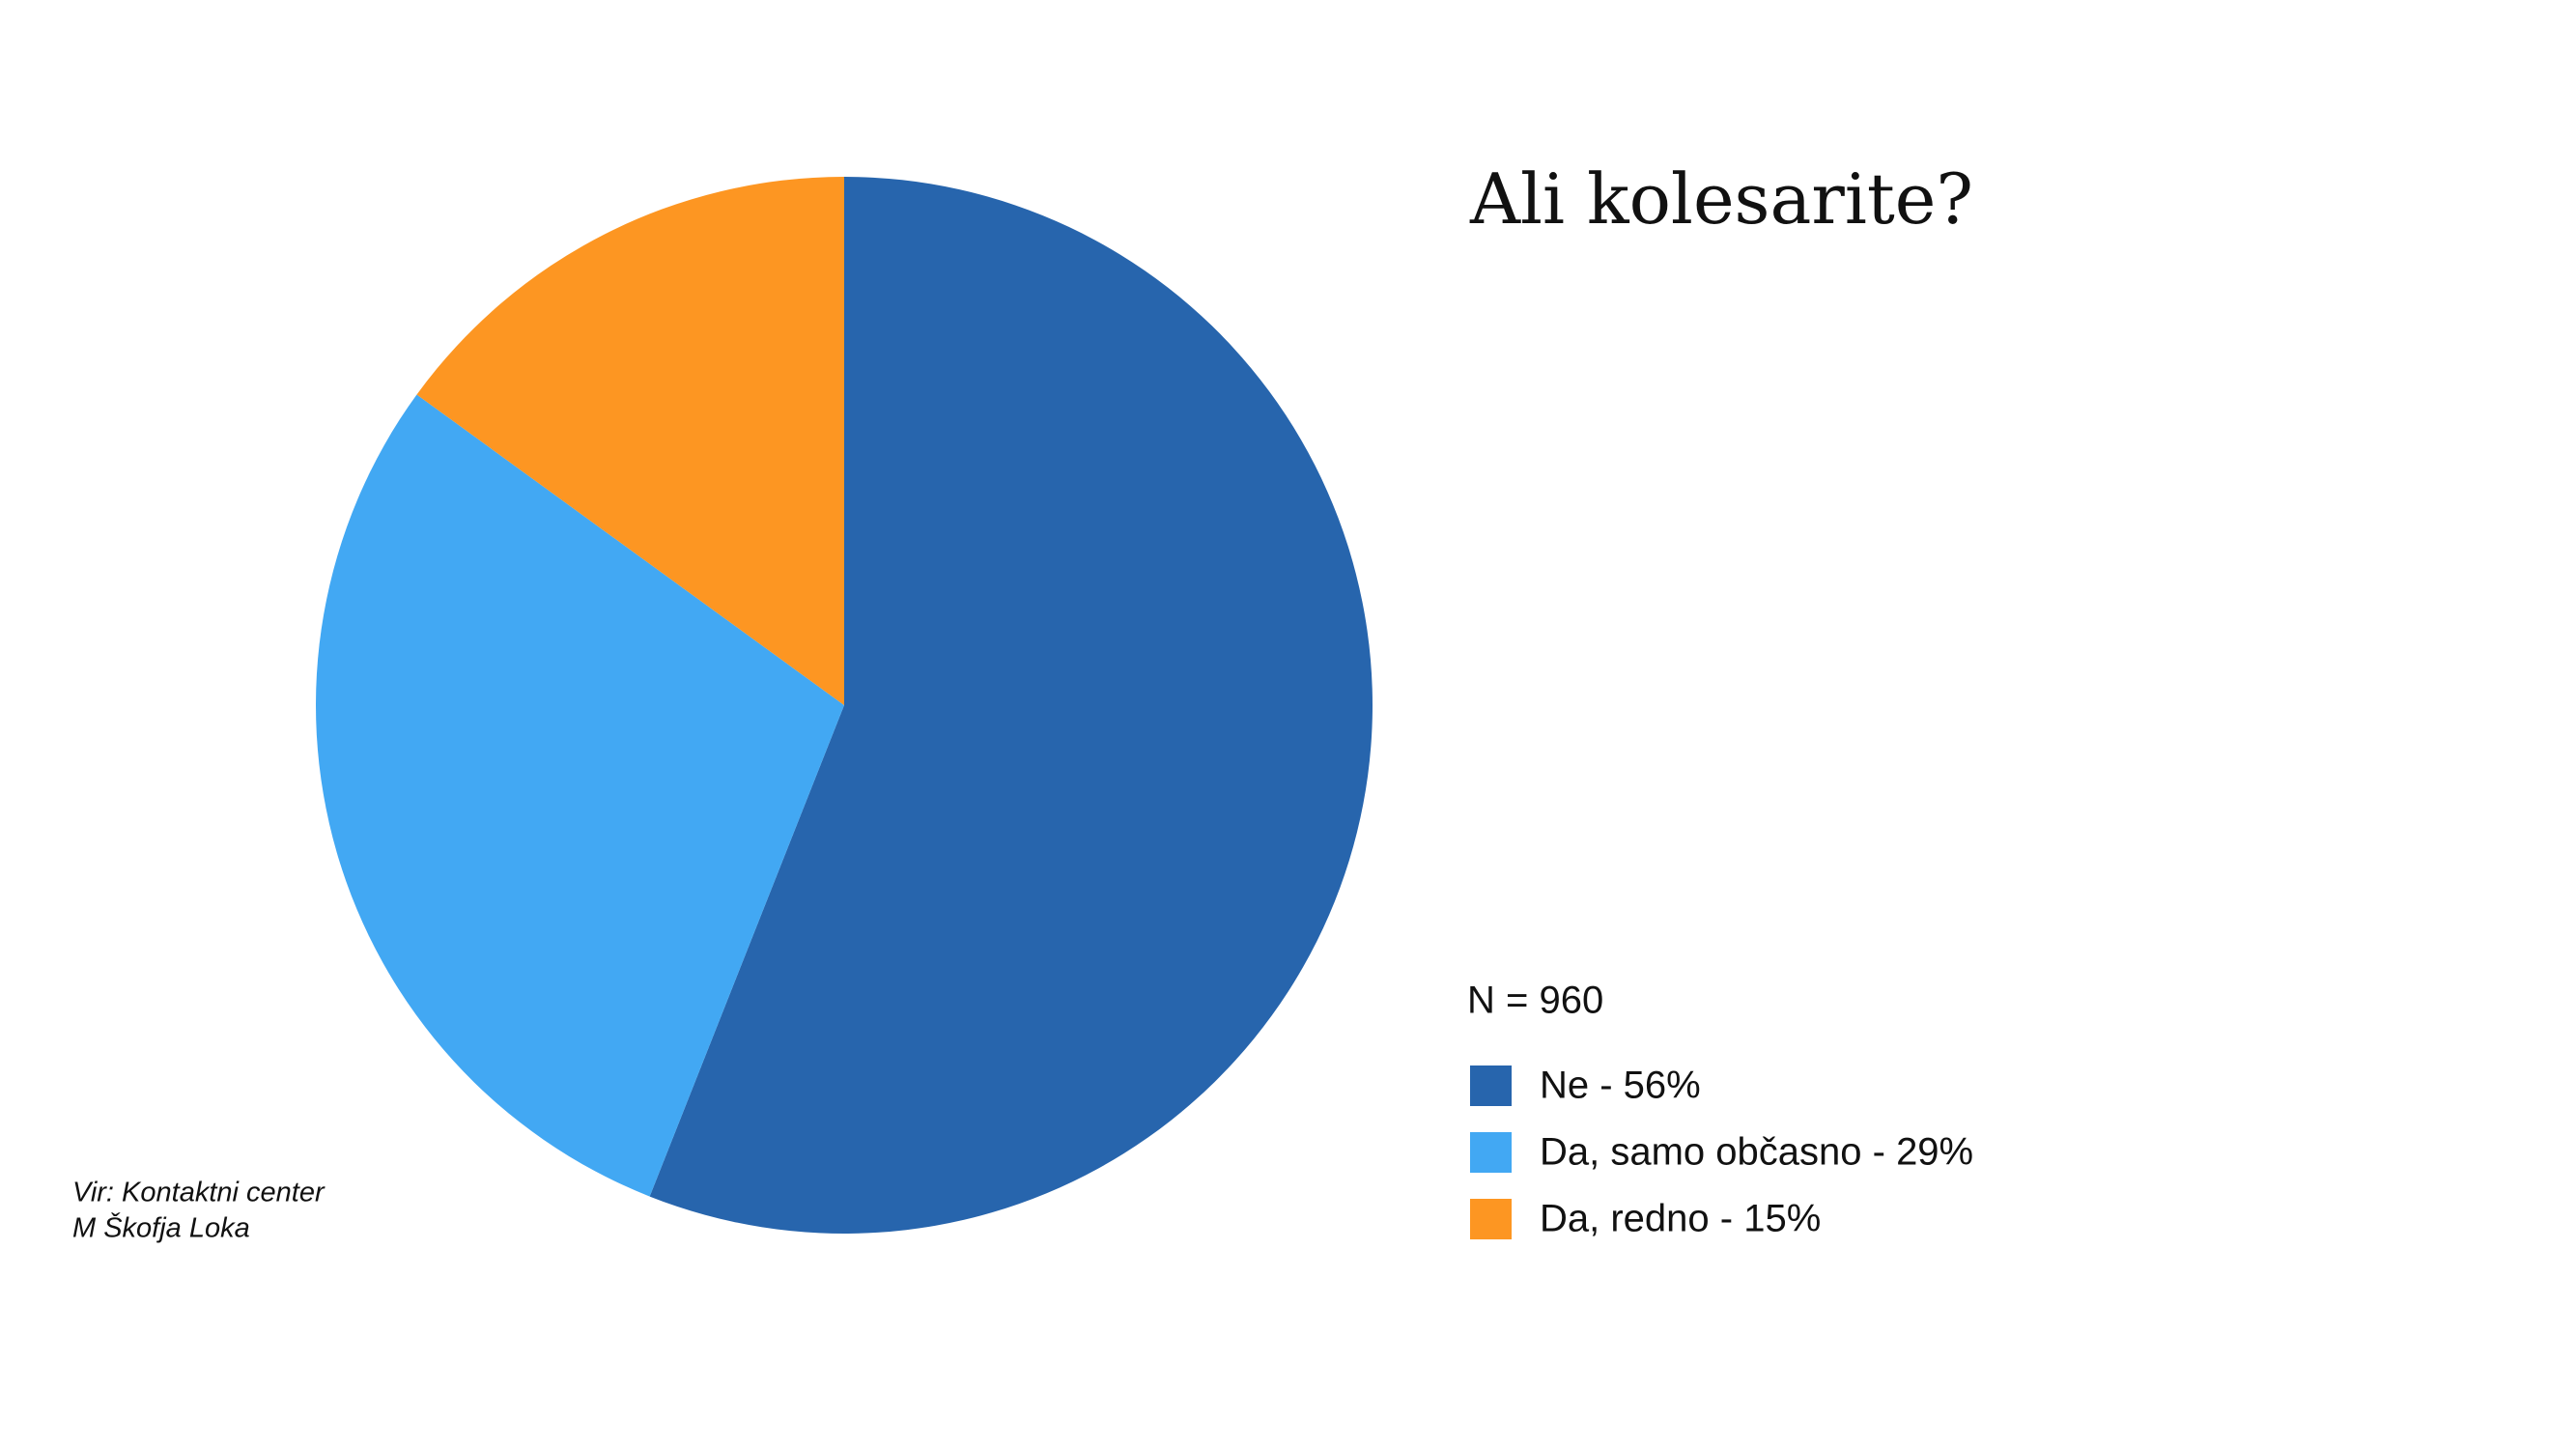 This screenshot has height=1449, width=2576. Describe the element at coordinates (1680, 1219) in the screenshot. I see `legend-label: Da, redno - 15%` at that location.